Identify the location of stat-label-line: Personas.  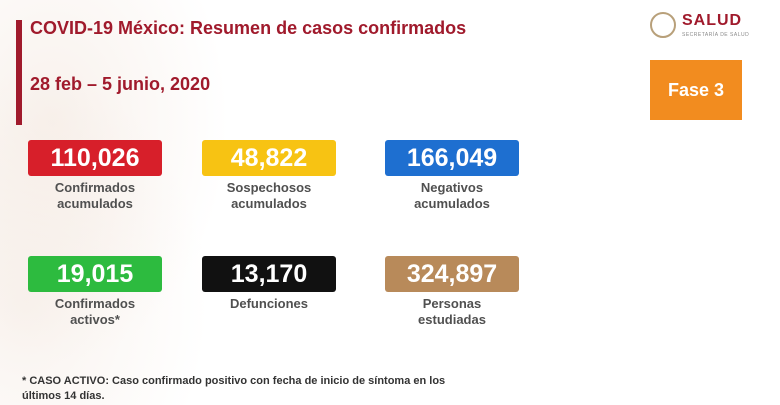
(452, 303).